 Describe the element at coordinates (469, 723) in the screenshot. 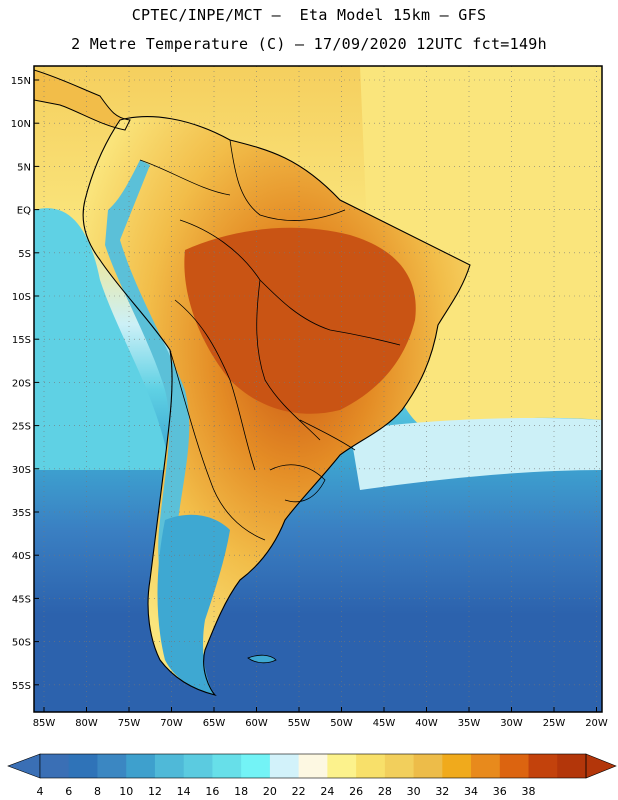

I see `longitude-label: 35W` at that location.